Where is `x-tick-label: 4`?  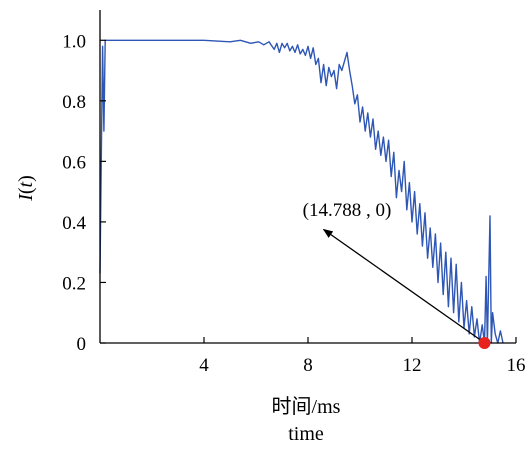
x-tick-label: 4 is located at coordinates (204, 365).